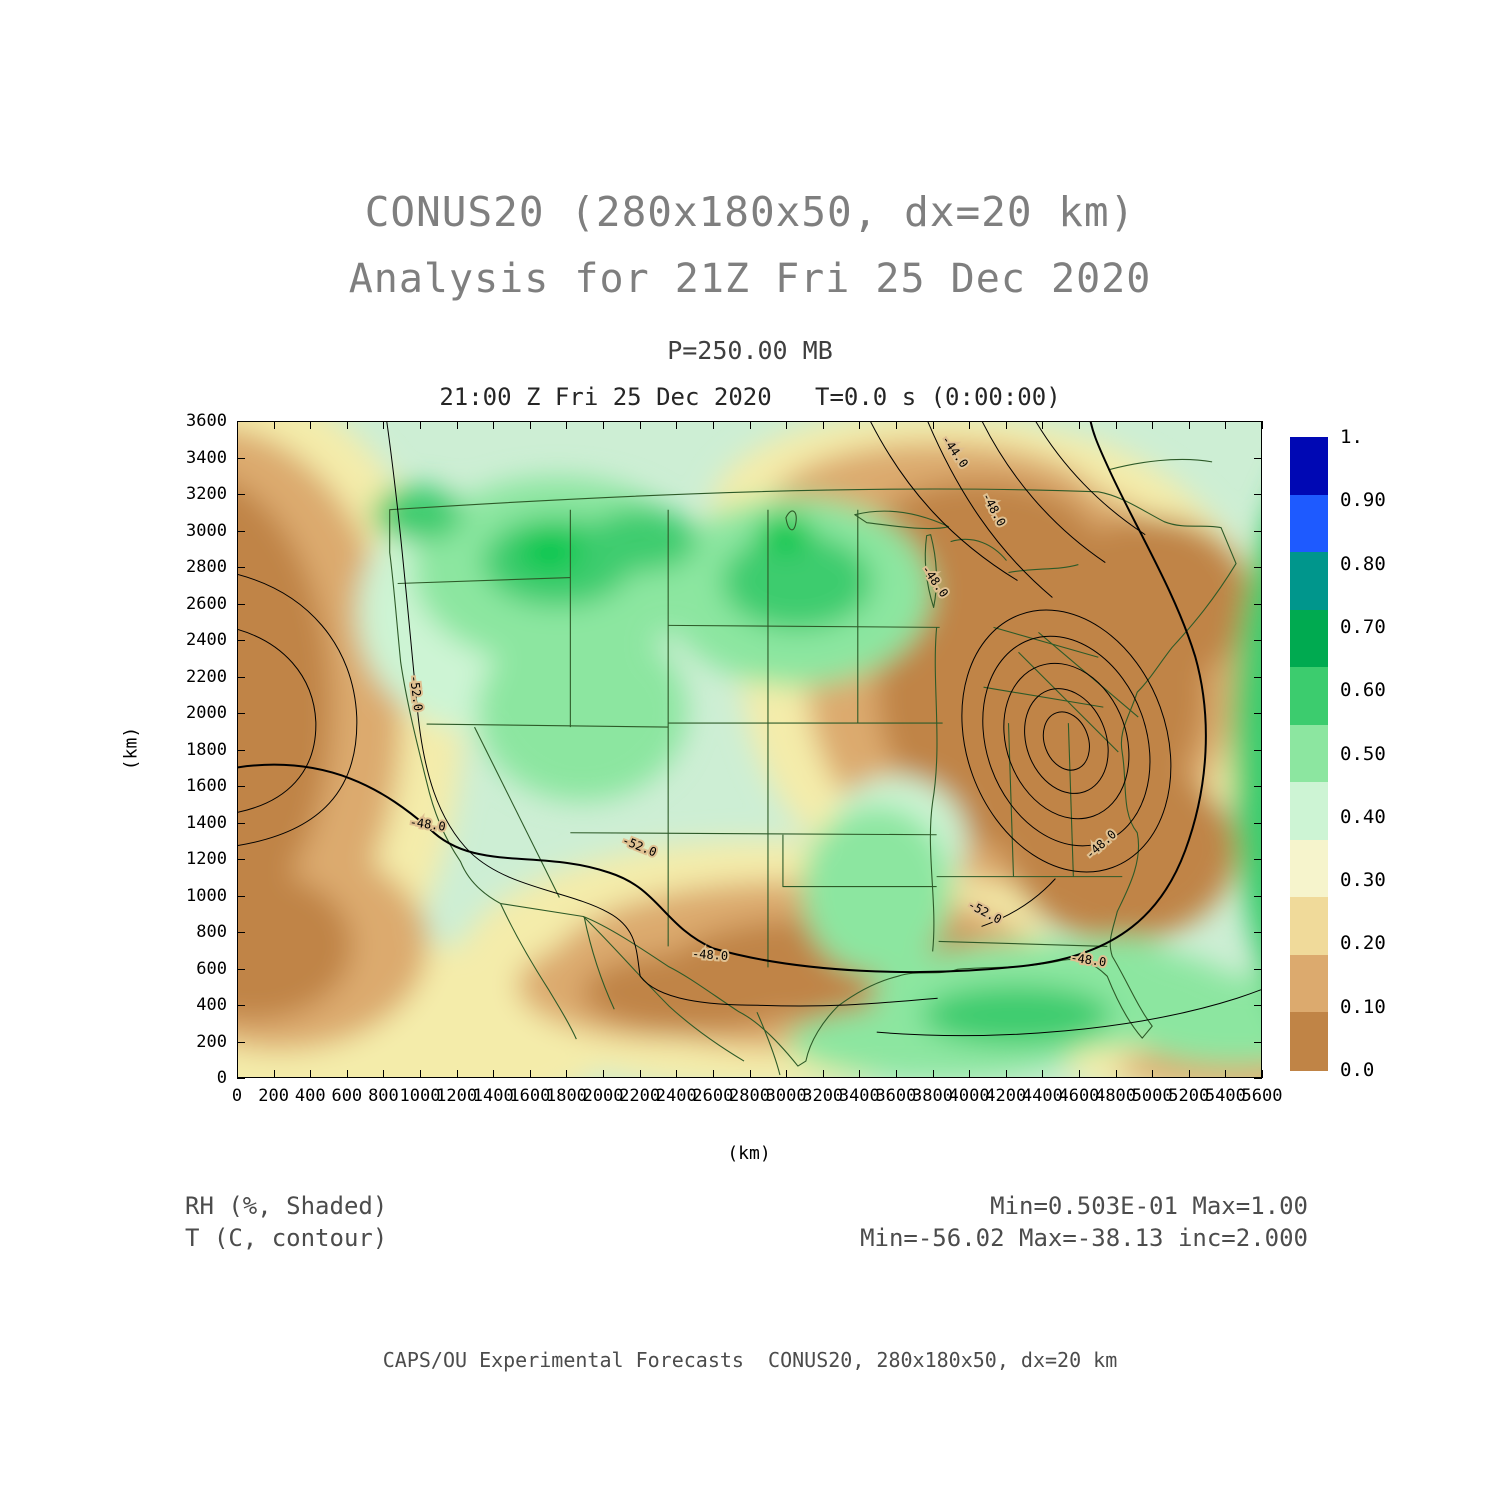 The width and height of the screenshot is (1500, 1500). What do you see at coordinates (969, 1096) in the screenshot?
I see `x-tick-label: 4000` at bounding box center [969, 1096].